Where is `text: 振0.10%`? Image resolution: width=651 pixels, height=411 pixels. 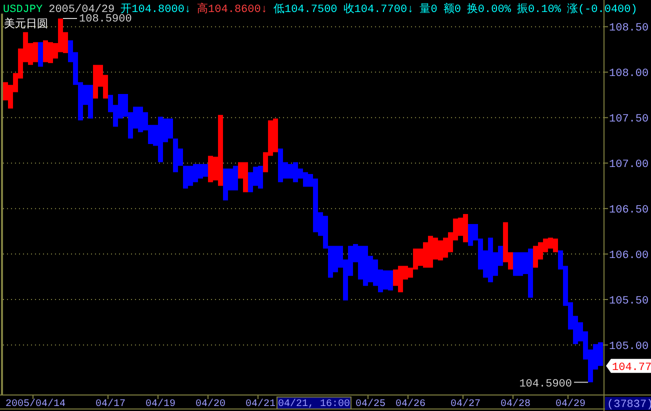 text: 振0.10% is located at coordinates (539, 9).